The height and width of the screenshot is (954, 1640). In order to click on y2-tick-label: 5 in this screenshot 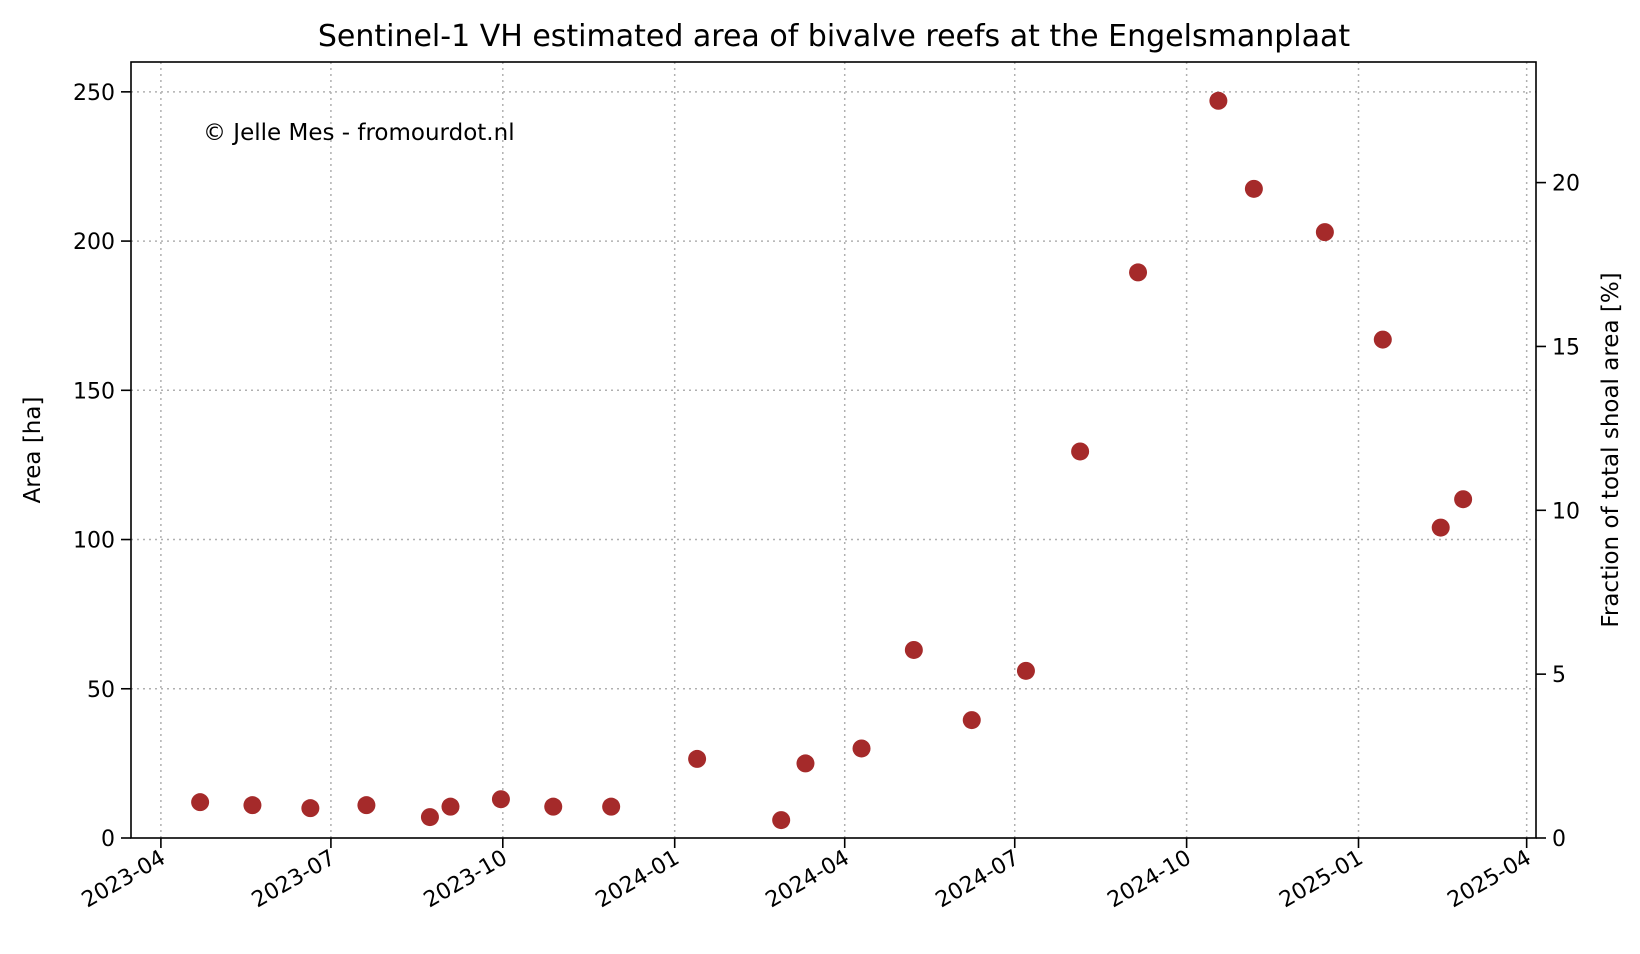, I will do `click(1559, 675)`.